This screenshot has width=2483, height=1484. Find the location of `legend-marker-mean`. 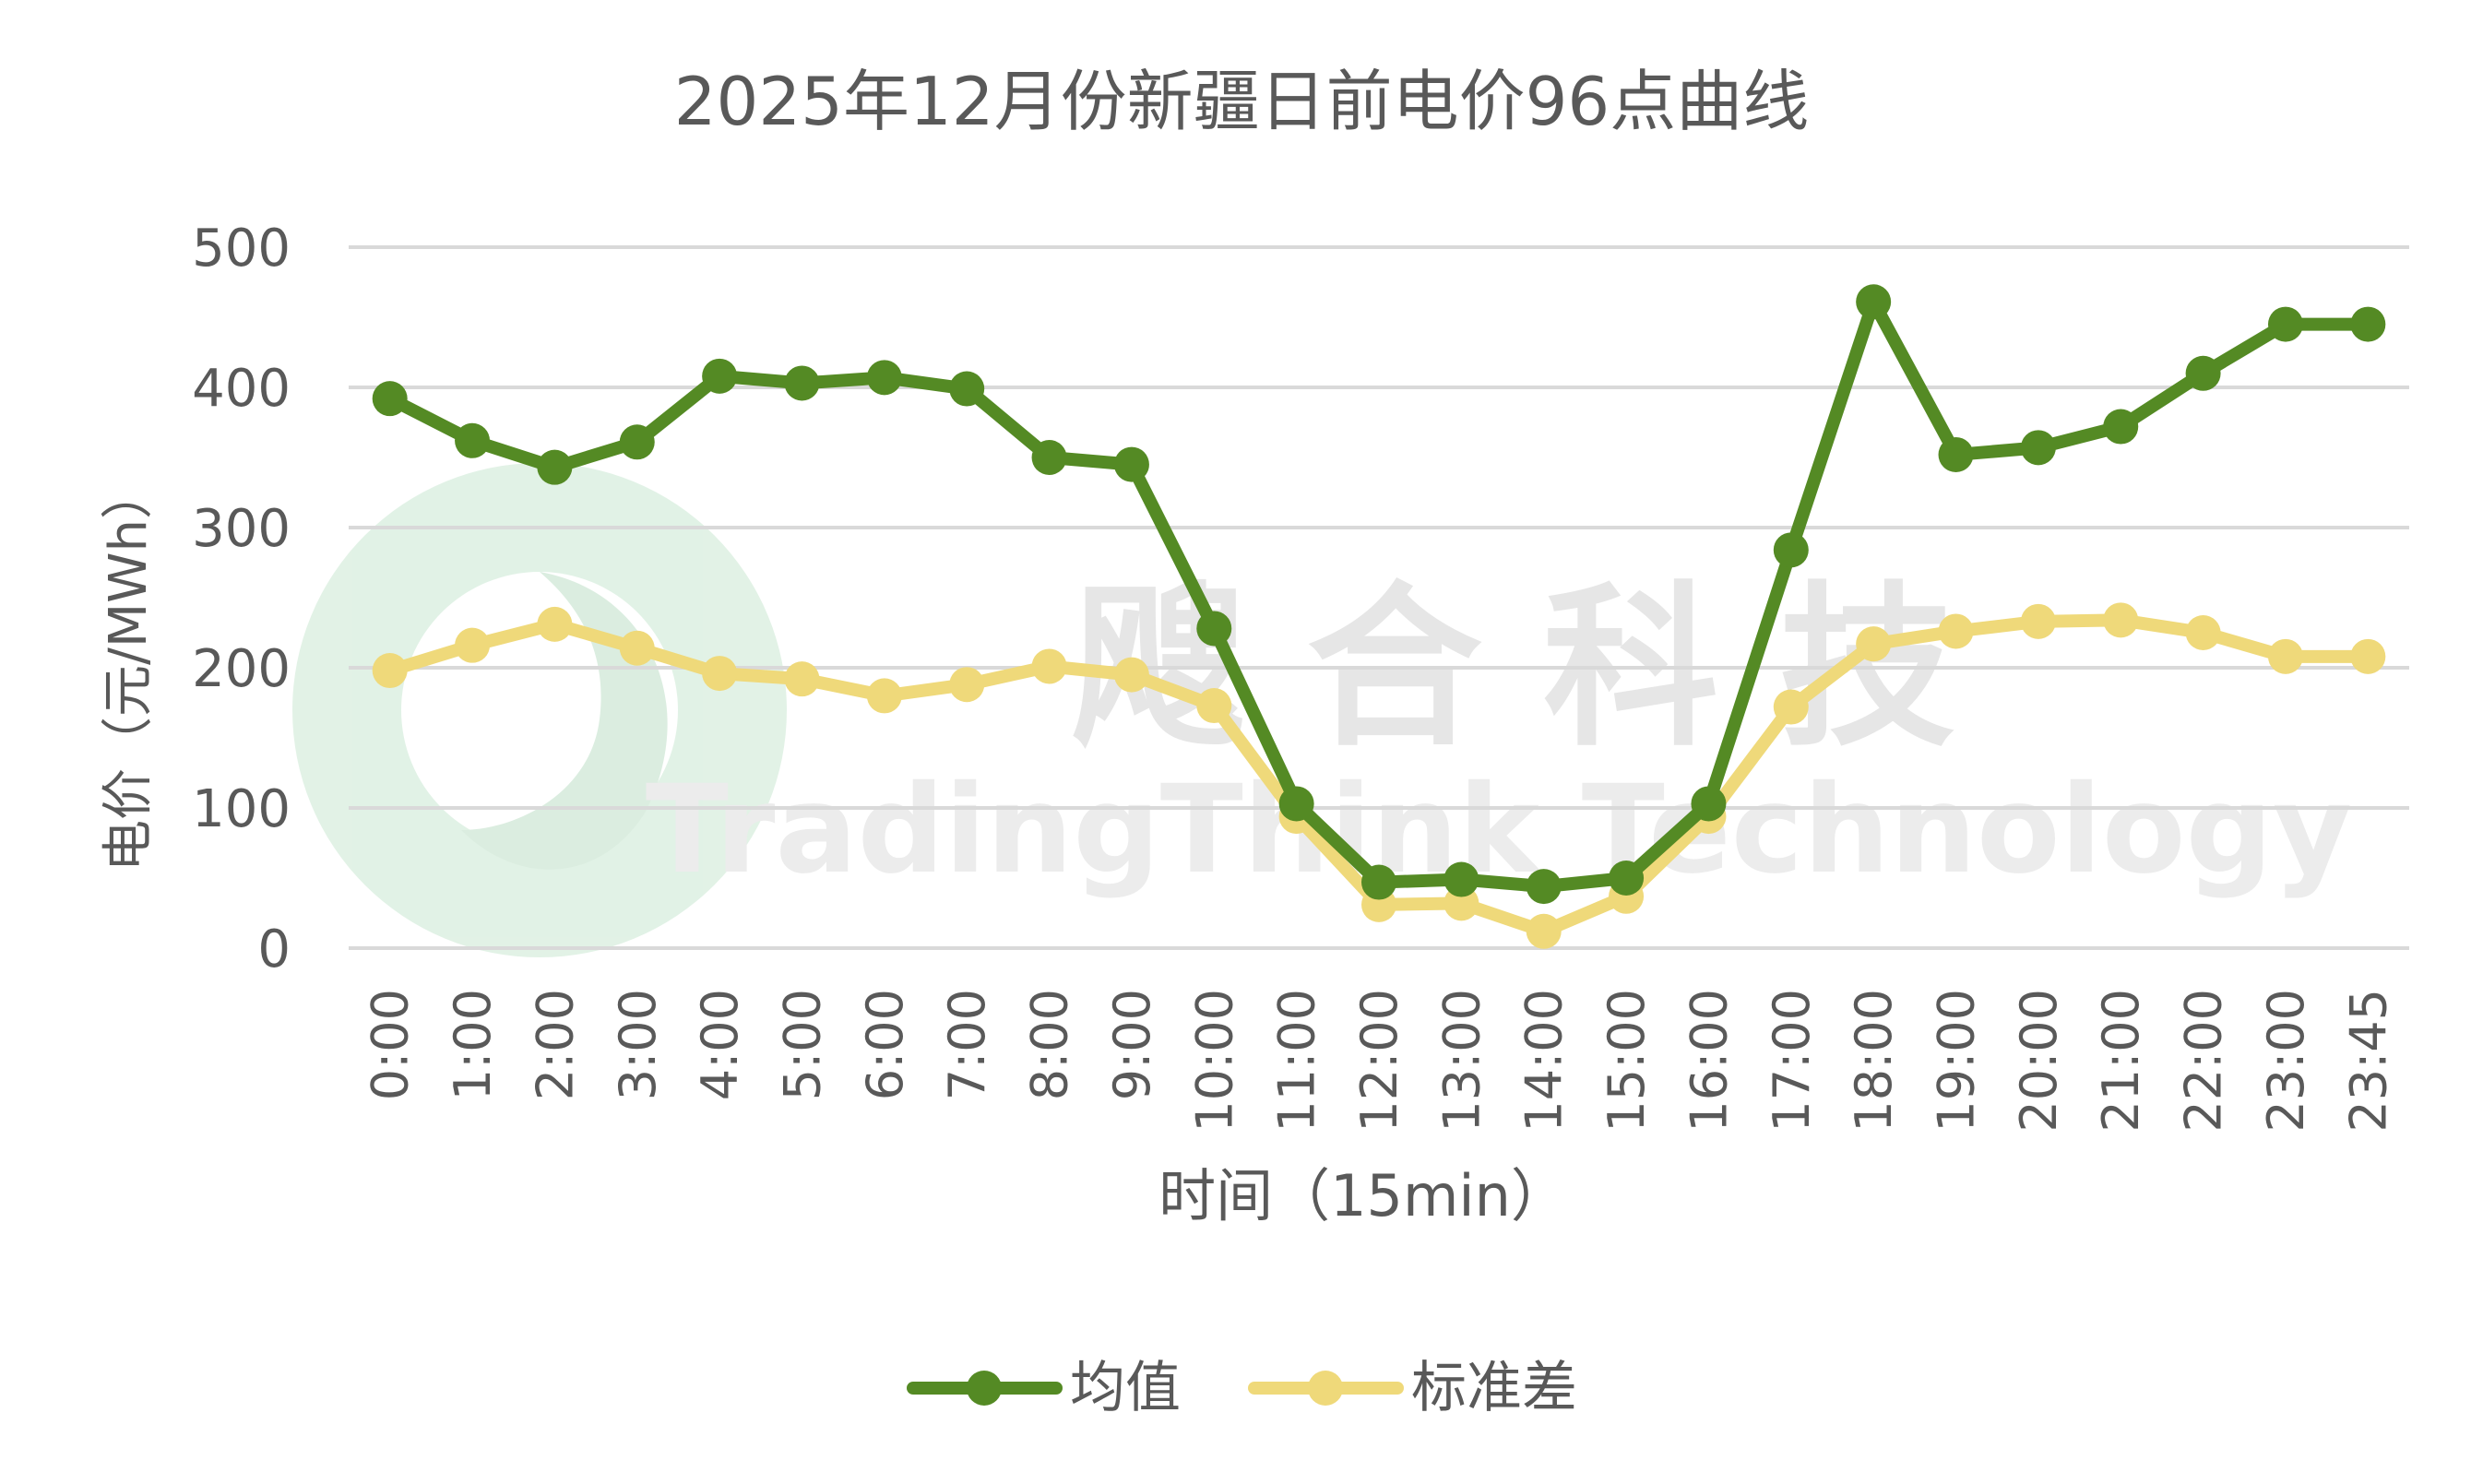

legend-marker-mean is located at coordinates (984, 1389).